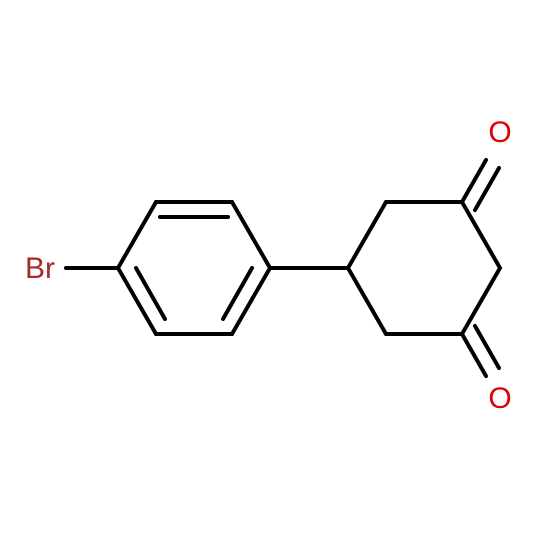 This screenshot has height=533, width=533. I want to click on atom-label: Br, so click(40, 268).